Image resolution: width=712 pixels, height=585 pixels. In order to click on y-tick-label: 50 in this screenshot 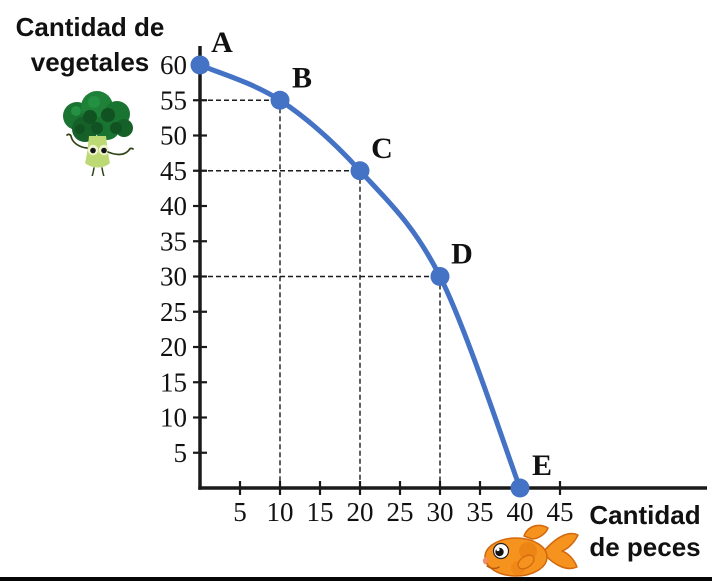, I will do `click(173, 136)`.